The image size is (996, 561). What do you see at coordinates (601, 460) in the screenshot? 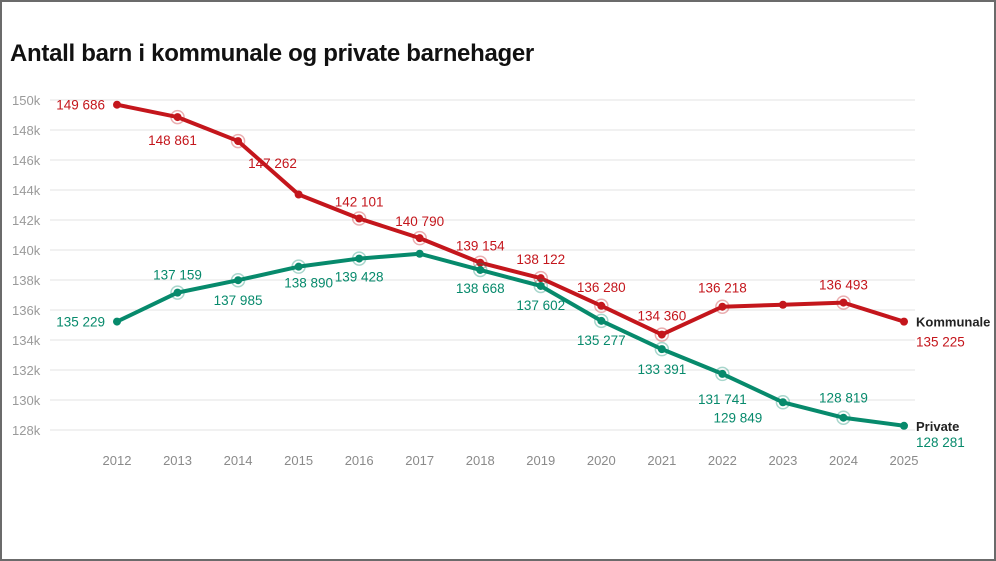
I see `x-tick-label: 2020` at bounding box center [601, 460].